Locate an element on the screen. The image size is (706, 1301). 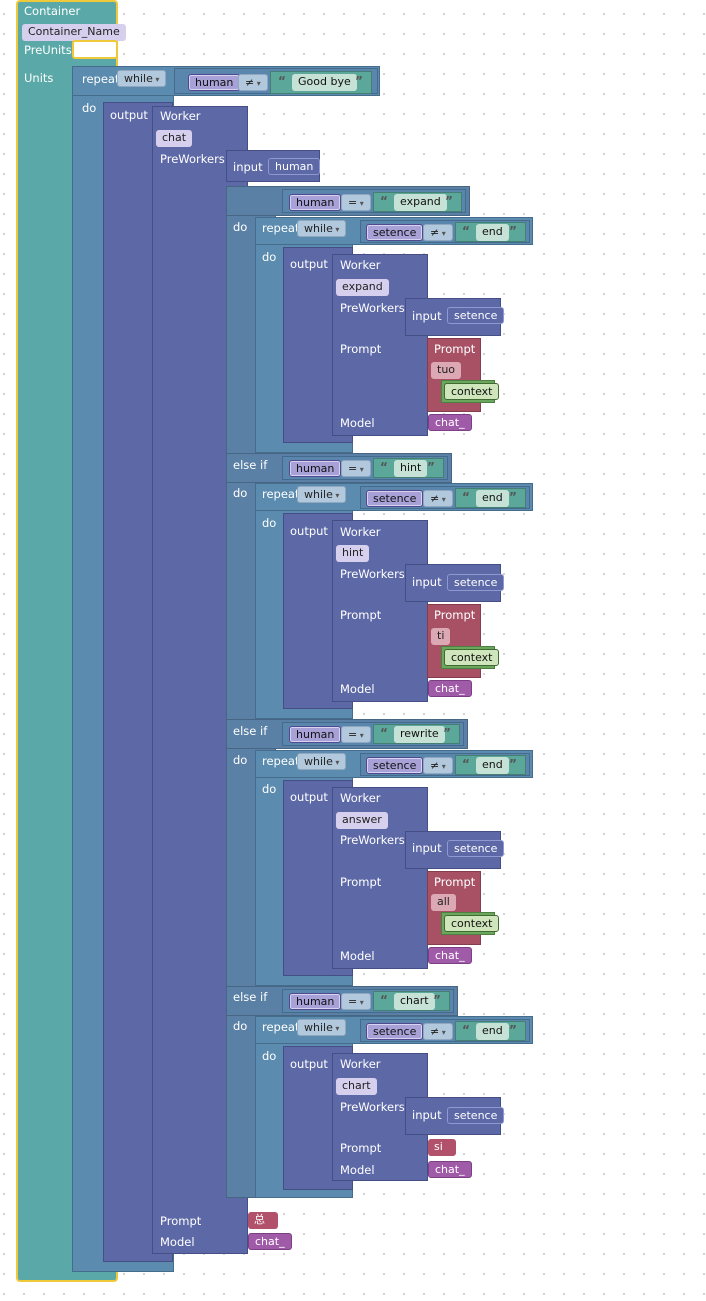
branch-1-model-value: chat_ is located at coordinates (450, 422).